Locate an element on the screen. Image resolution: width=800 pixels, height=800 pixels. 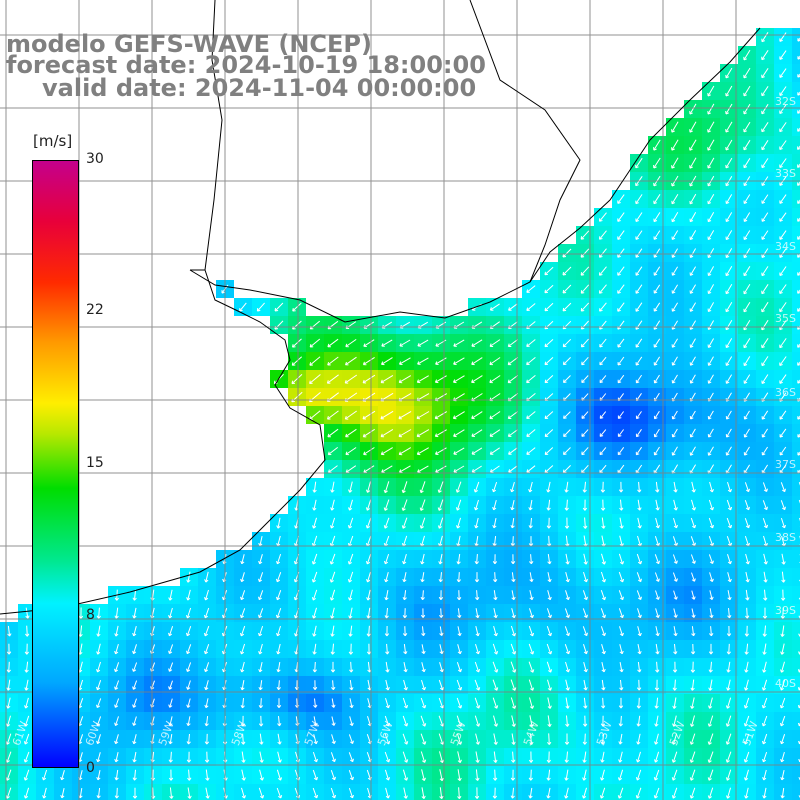
lat-label: 34S is located at coordinates (785, 246).